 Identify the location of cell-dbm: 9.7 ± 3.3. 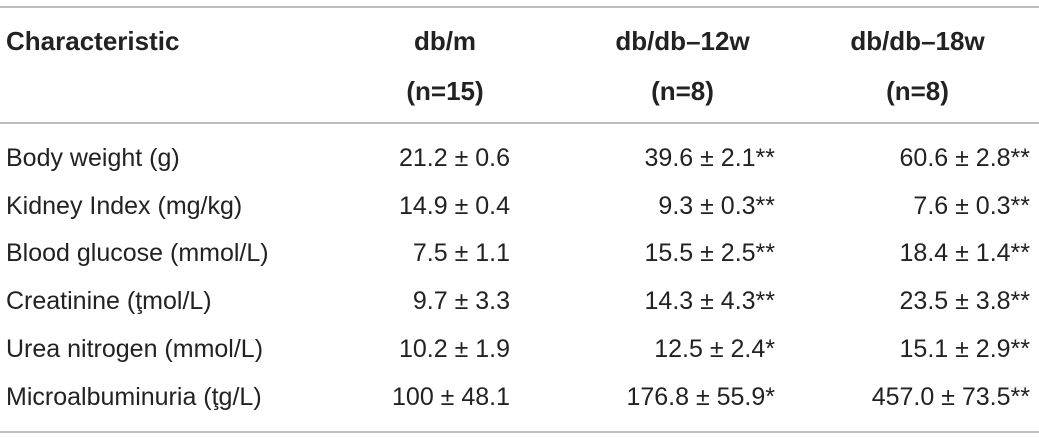
(461, 301).